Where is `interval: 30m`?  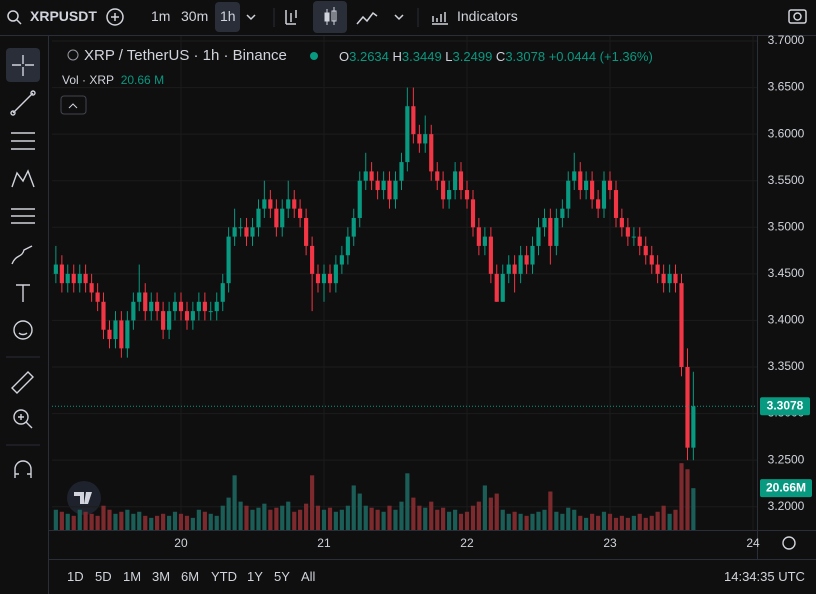
interval: 30m is located at coordinates (195, 16).